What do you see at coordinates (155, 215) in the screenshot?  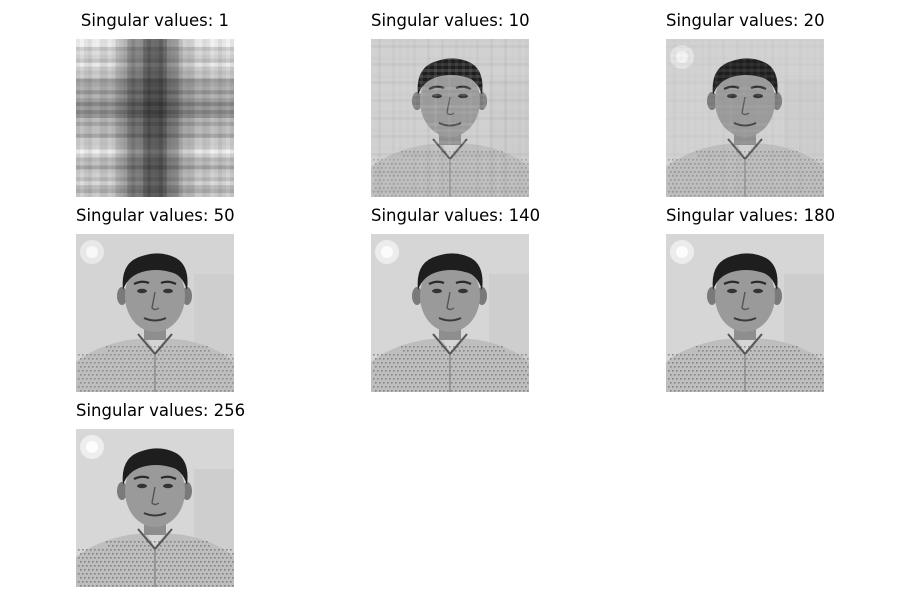 I see `panel-title: Singular values: 50` at bounding box center [155, 215].